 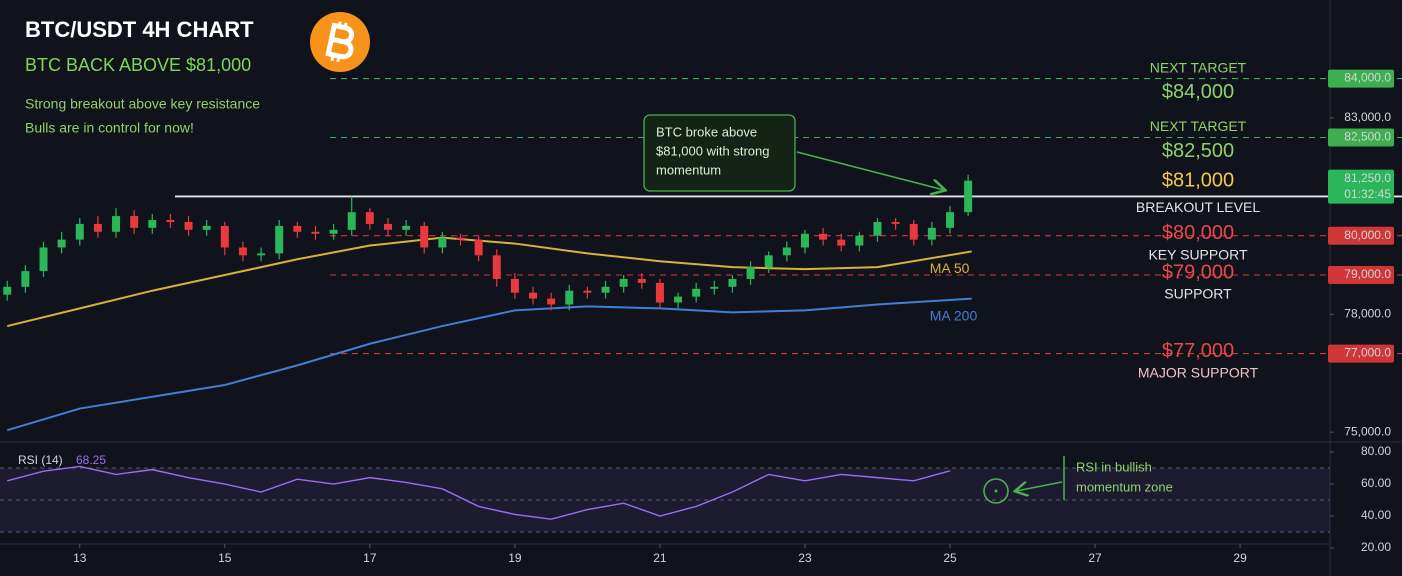 I want to click on x-tick-label: 25, so click(x=950, y=558).